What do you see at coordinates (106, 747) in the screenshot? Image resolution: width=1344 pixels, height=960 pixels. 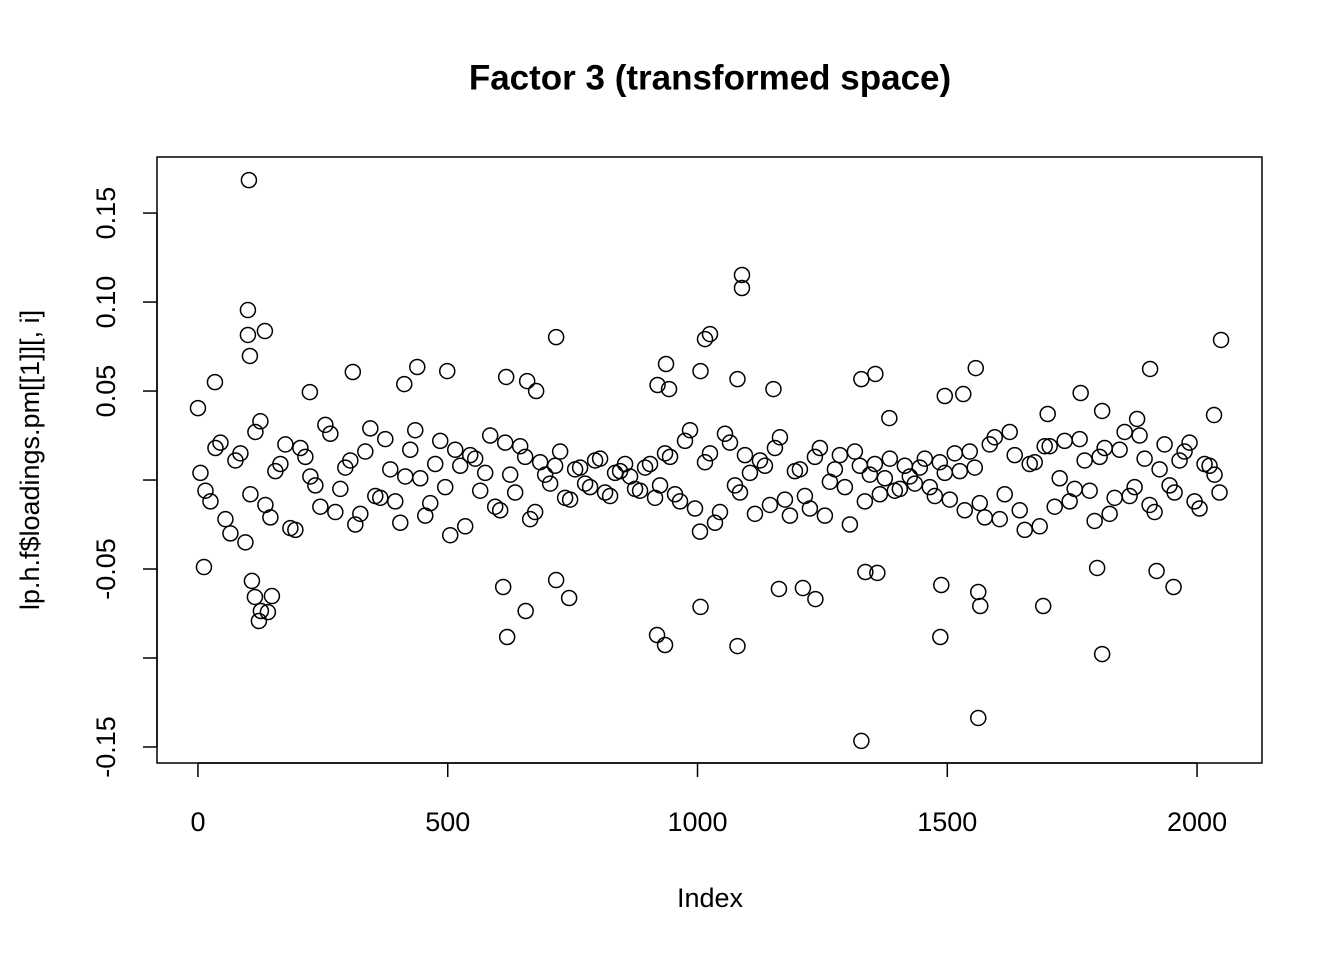 I see `y-tick-label: -0.15` at bounding box center [106, 747].